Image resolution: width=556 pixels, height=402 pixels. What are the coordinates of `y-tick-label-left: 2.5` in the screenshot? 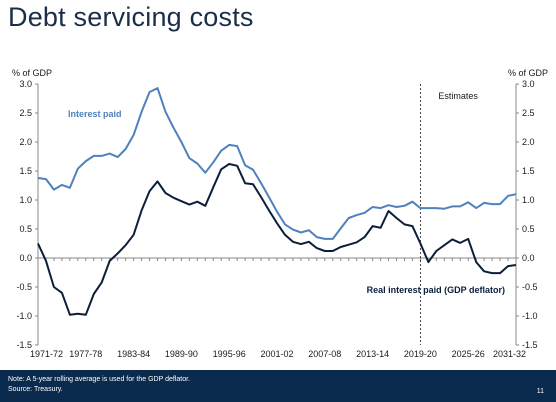 It's located at (25, 113).